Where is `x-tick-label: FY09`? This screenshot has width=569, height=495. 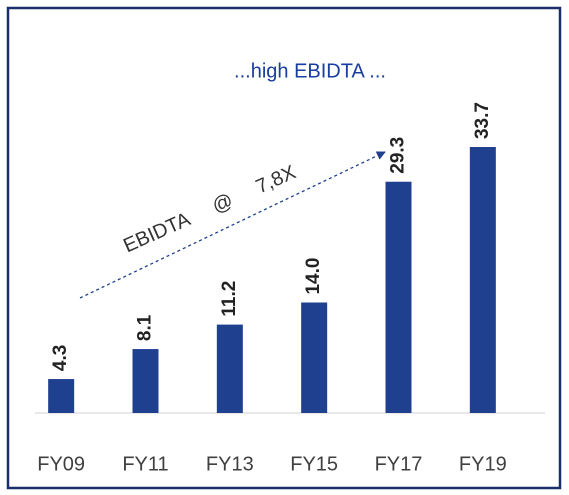 x-tick-label: FY09 is located at coordinates (61, 464).